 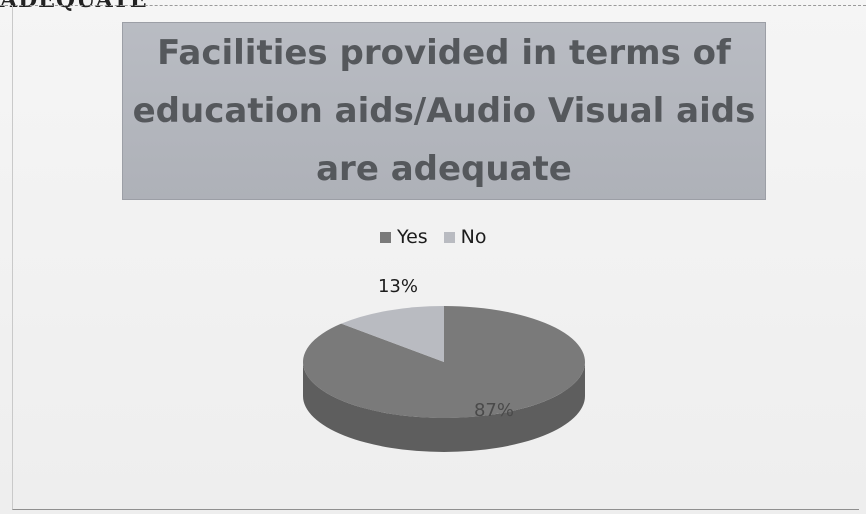 I want to click on legend-entry-no: No, so click(x=465, y=237).